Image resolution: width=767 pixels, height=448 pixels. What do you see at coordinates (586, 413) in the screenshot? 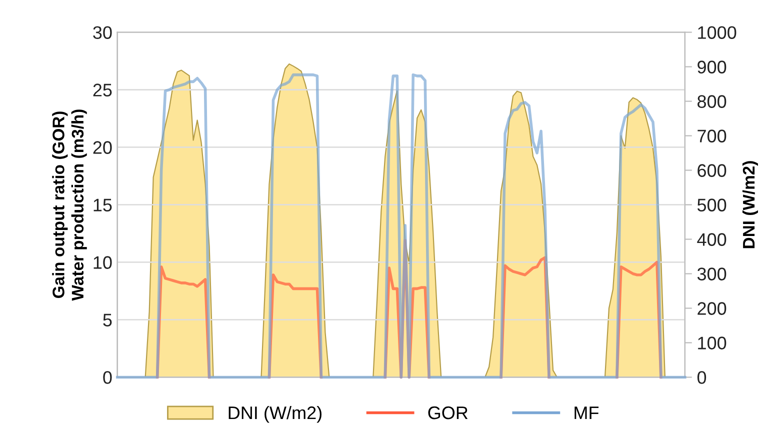
I see `legend-label: MF` at bounding box center [586, 413].